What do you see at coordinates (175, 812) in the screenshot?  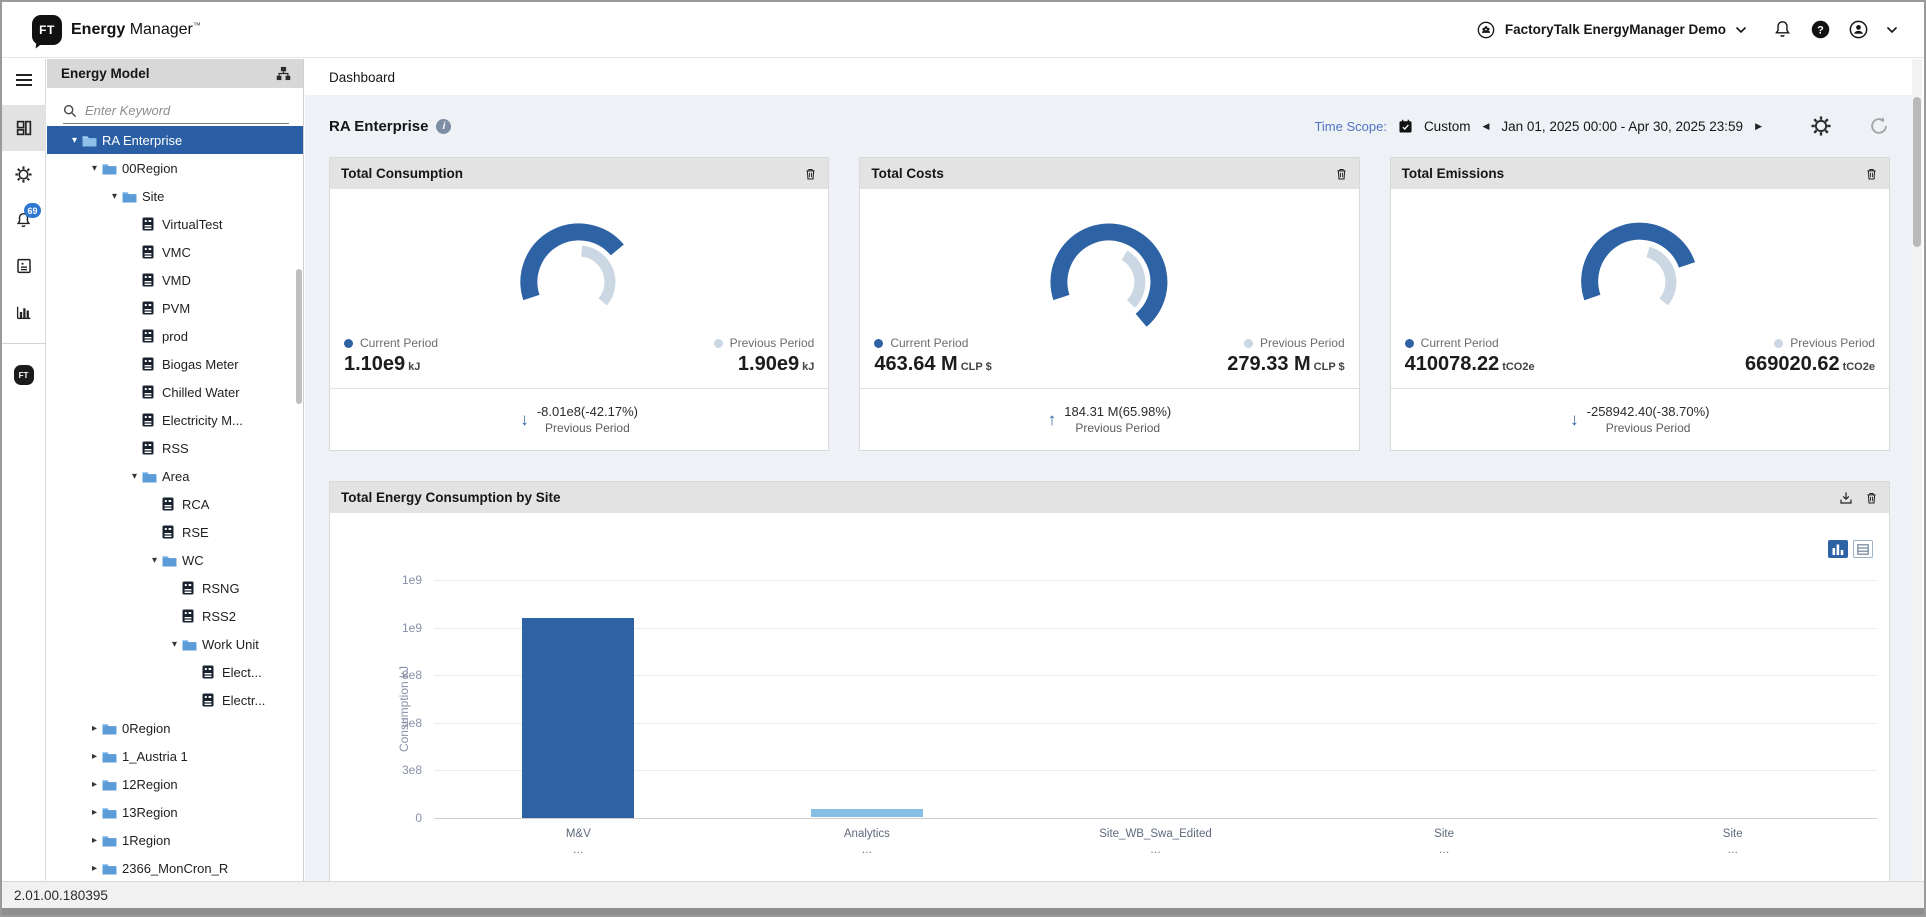 I see `tree-node-13region: ▸ 13Region` at bounding box center [175, 812].